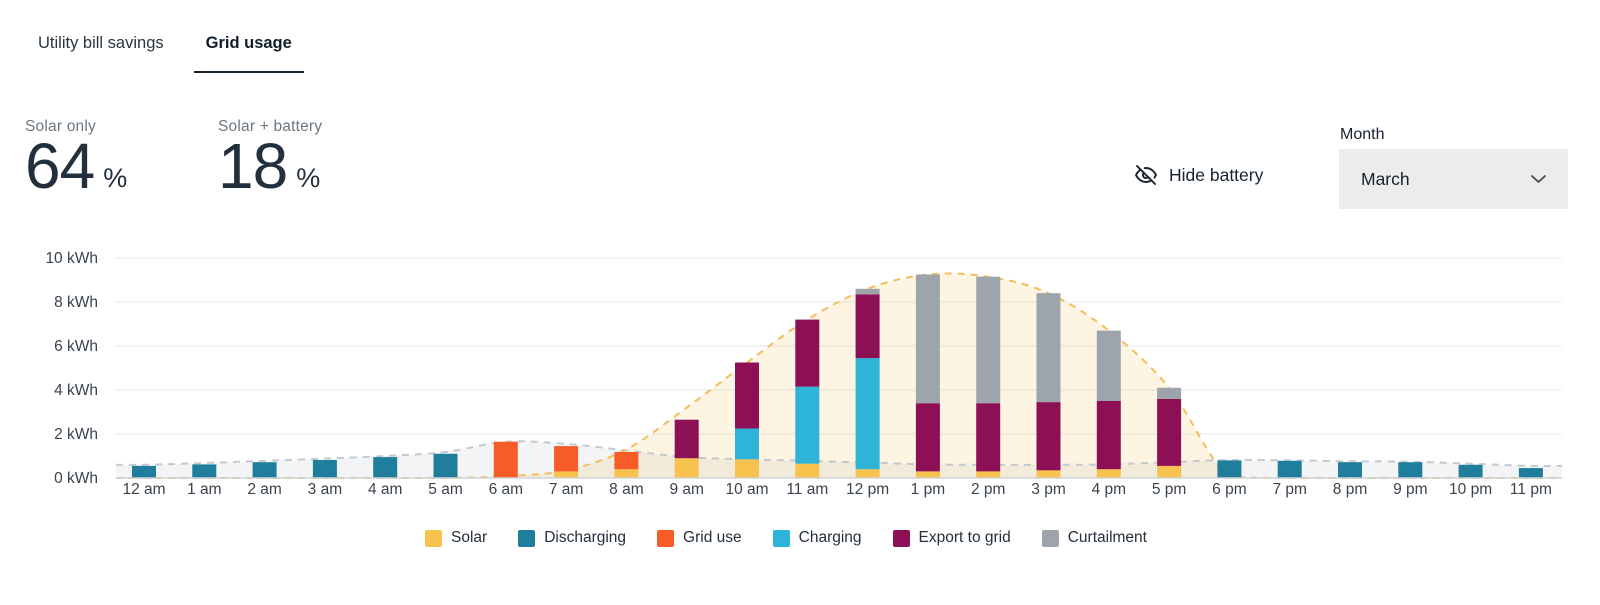 Image resolution: width=1600 pixels, height=605 pixels. I want to click on bar-1-pm, so click(927, 376).